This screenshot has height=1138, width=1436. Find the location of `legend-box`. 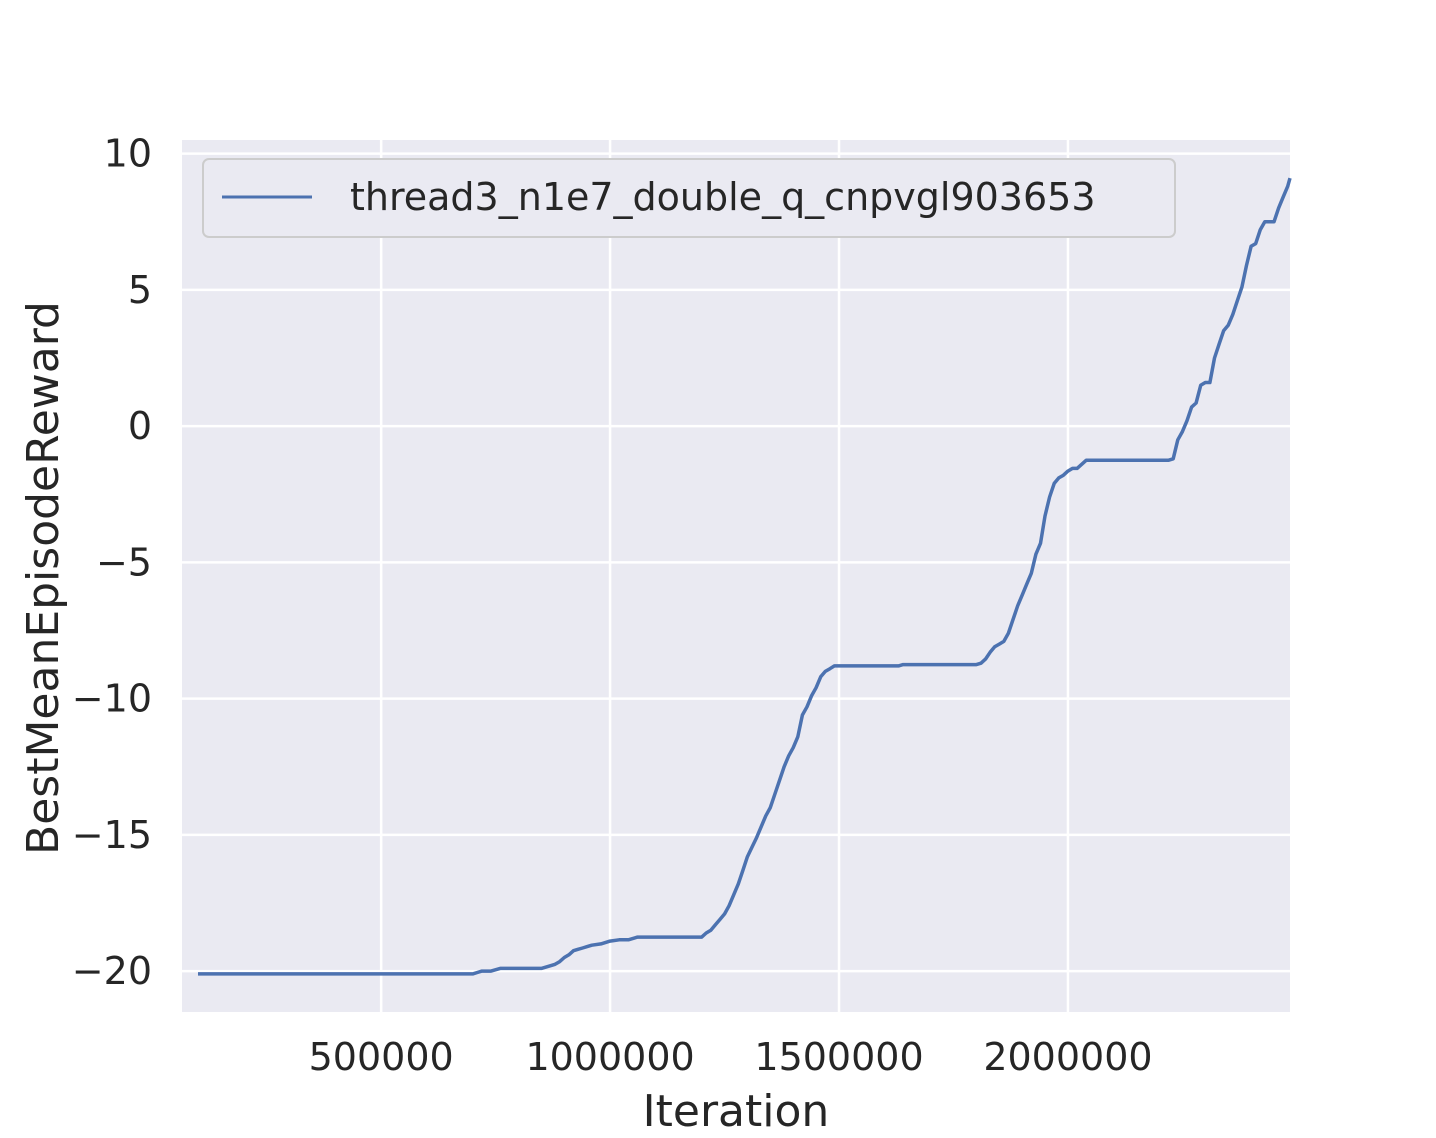

legend-box is located at coordinates (689, 198).